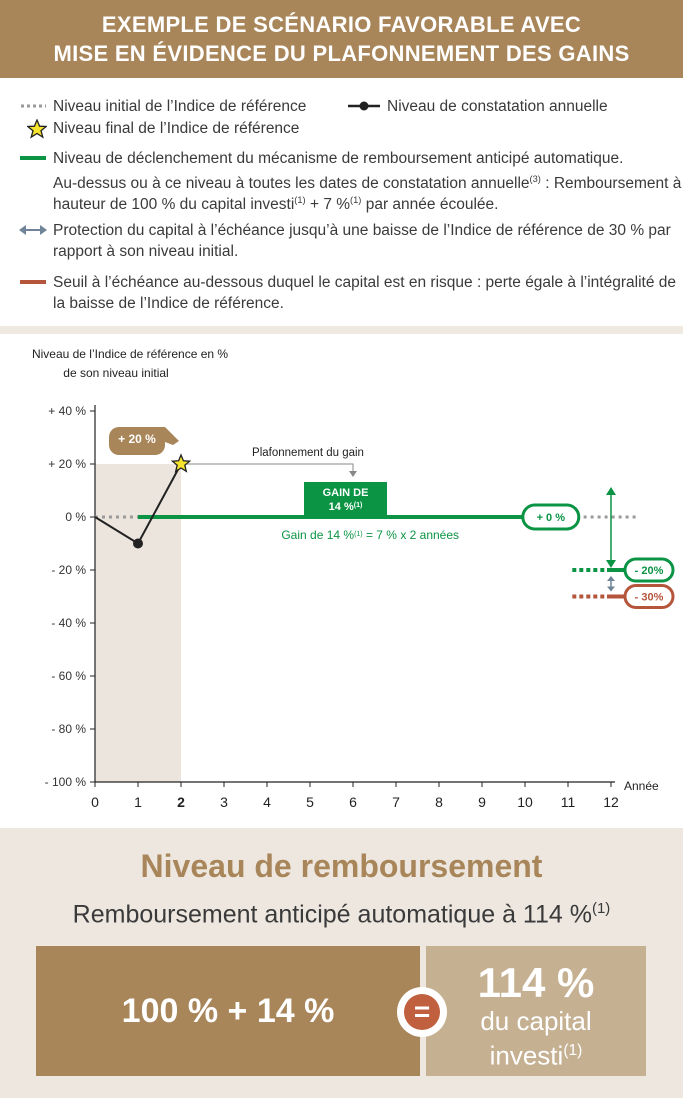  I want to click on final-level-star, so click(181, 463).